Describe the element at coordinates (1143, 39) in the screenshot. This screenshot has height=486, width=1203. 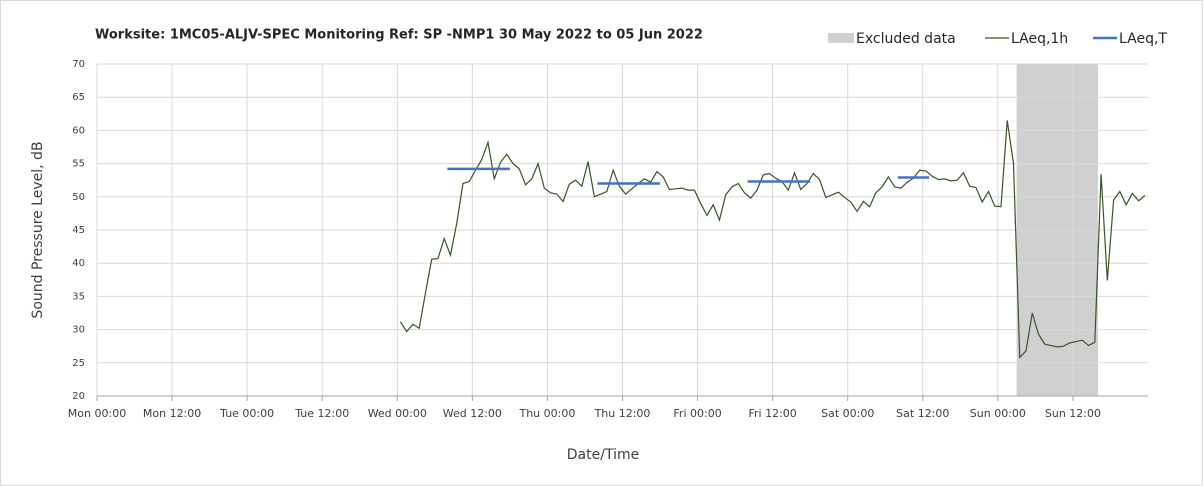
I see `legend-label: LAeq,T` at that location.